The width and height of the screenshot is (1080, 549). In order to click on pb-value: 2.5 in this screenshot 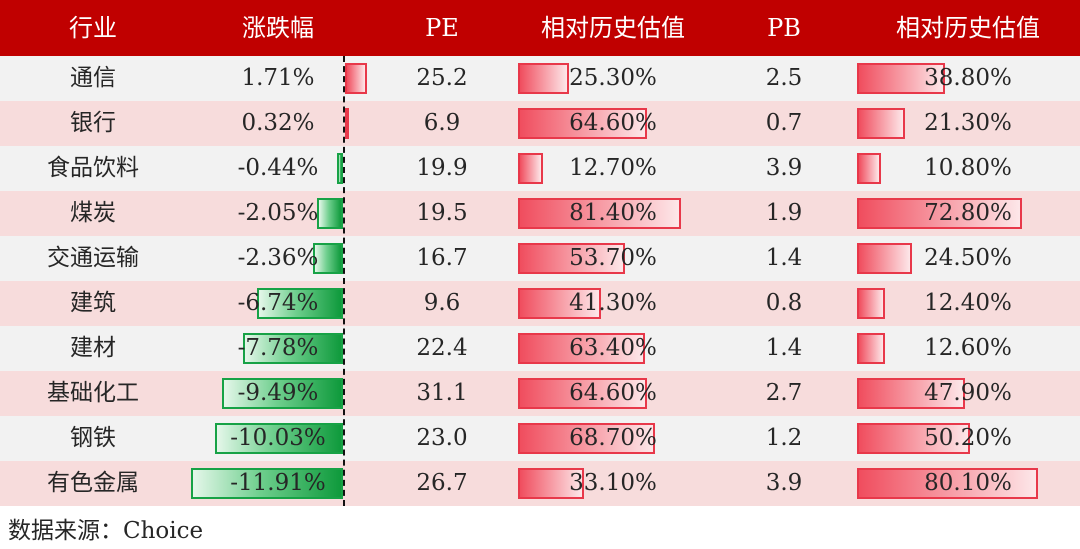, I will do `click(784, 78)`.